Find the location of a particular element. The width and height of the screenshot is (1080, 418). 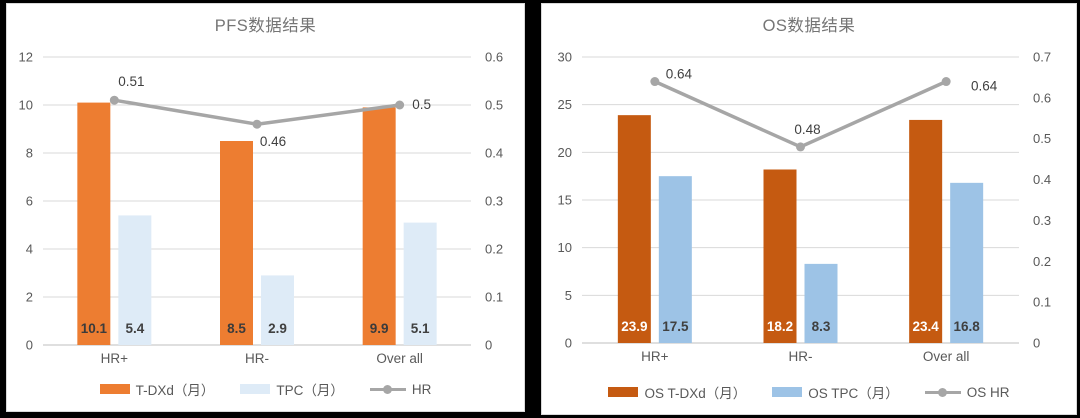

legend-item-hr: HR is located at coordinates (400, 389).